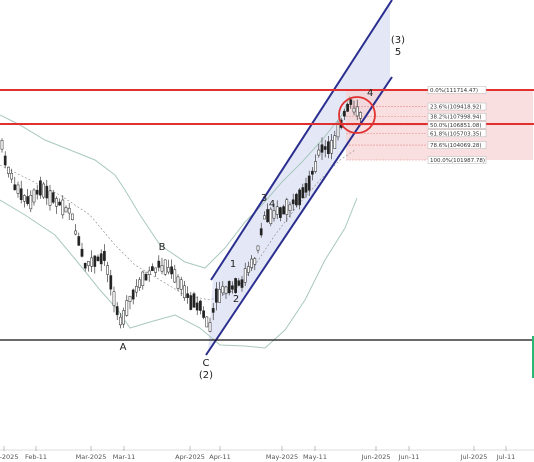 The image size is (534, 462). What do you see at coordinates (162, 247) in the screenshot?
I see `wave-label-1: B` at bounding box center [162, 247].